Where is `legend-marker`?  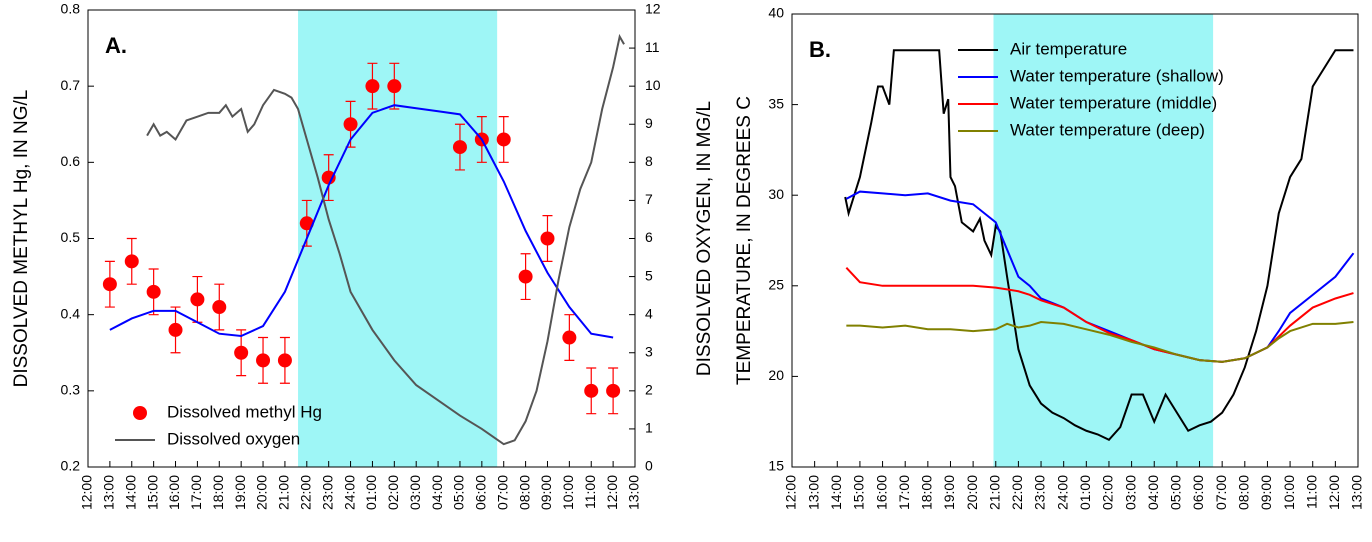
legend-marker is located at coordinates (140, 413).